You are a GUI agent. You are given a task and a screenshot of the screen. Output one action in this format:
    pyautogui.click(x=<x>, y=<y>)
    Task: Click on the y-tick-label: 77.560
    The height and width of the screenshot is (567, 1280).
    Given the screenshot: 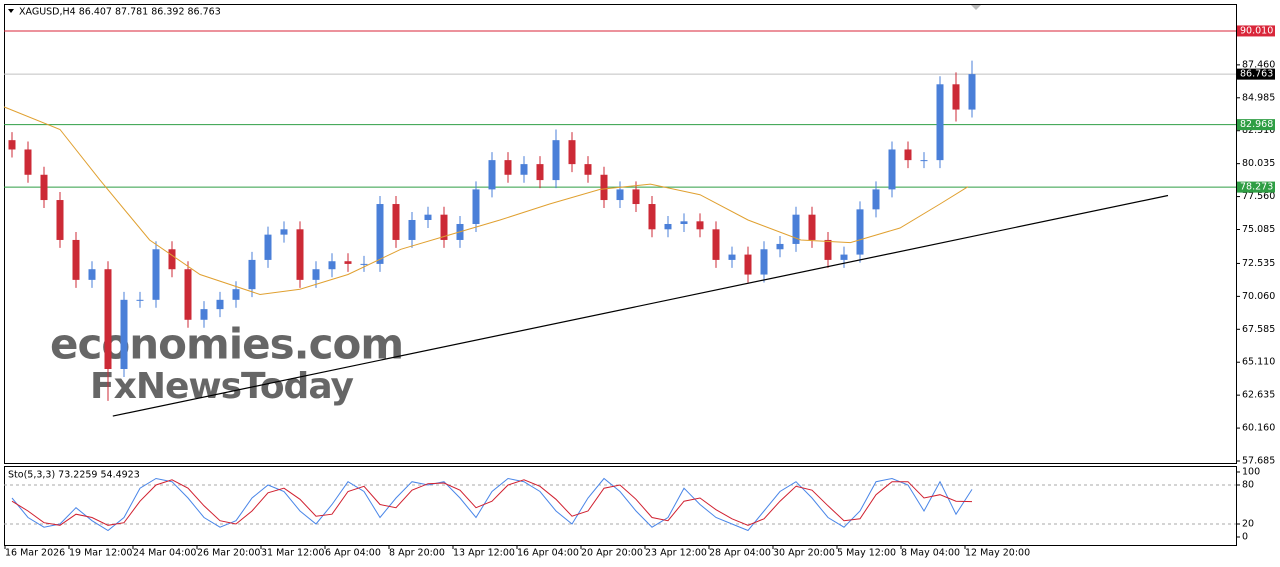 What is the action you would take?
    pyautogui.click(x=1258, y=196)
    